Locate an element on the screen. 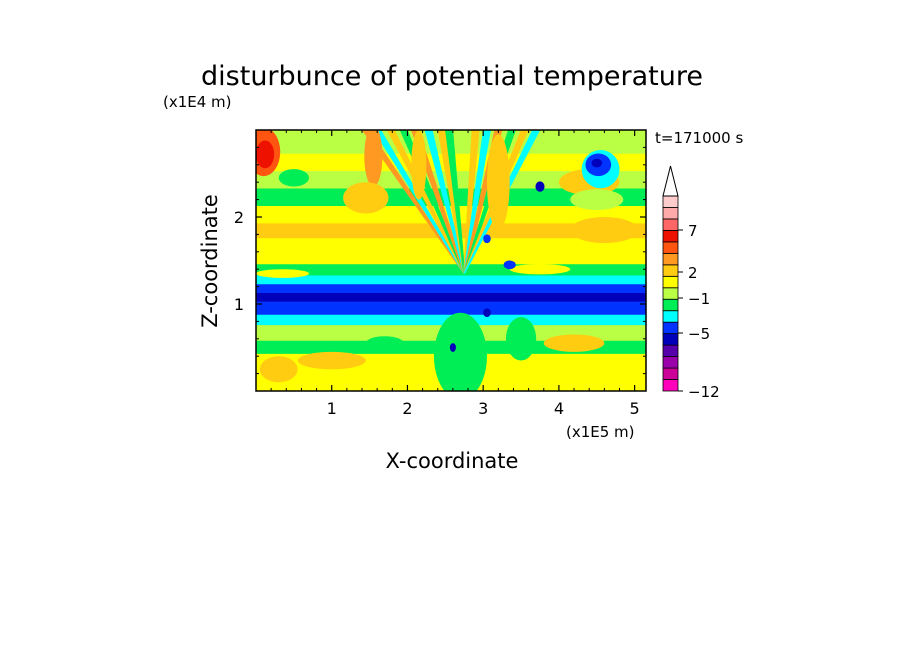 The height and width of the screenshot is (654, 904). x-unit-label: (x1E5 m) is located at coordinates (600, 432).